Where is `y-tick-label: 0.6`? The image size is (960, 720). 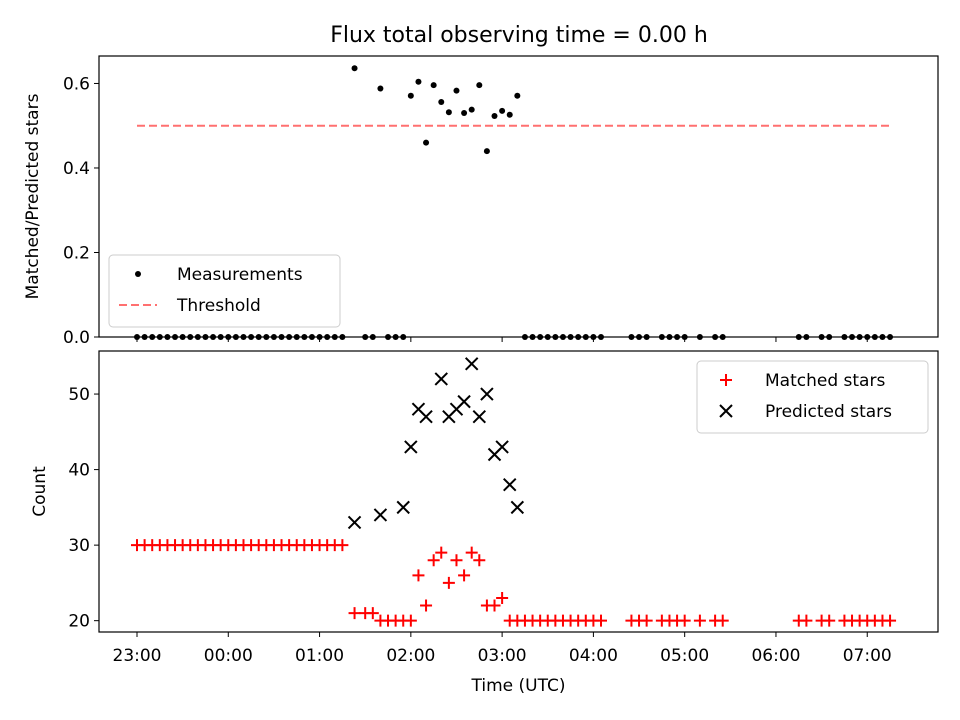 y-tick-label: 0.6 is located at coordinates (76, 84).